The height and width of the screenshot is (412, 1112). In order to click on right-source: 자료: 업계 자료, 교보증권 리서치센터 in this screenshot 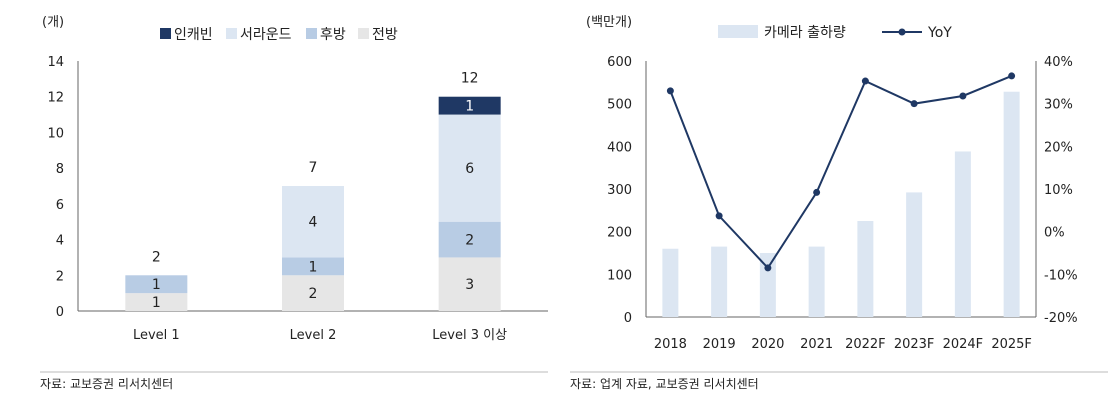, I will do `click(664, 384)`.